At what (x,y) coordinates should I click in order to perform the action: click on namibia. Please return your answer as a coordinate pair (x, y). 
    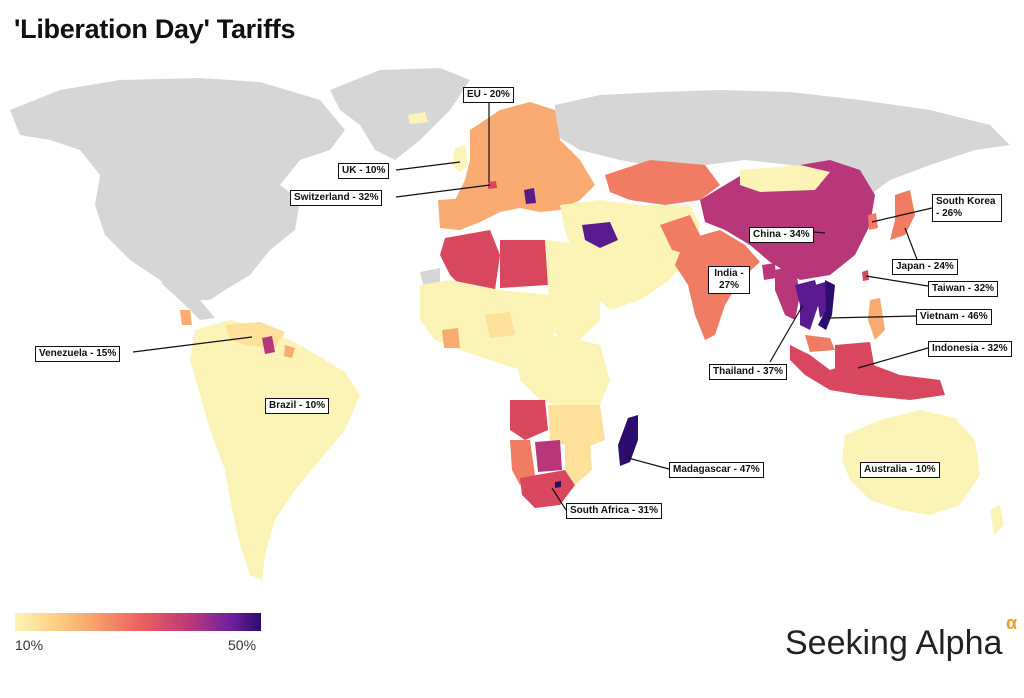
    Looking at the image, I should click on (522, 462).